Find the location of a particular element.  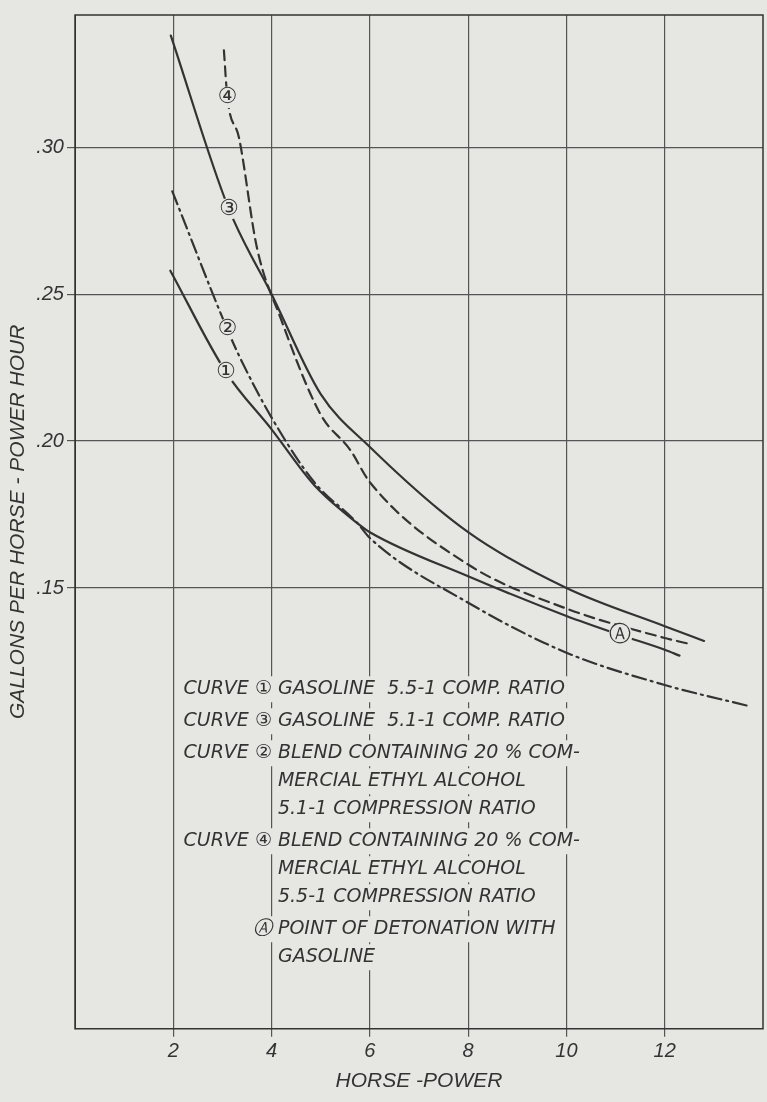

x-tick-label: 8 is located at coordinates (468, 1050).